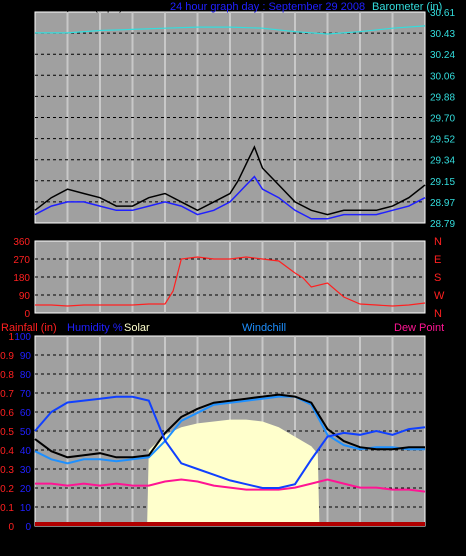  What do you see at coordinates (230, 281) in the screenshot?
I see `wind-direction-line` at bounding box center [230, 281].